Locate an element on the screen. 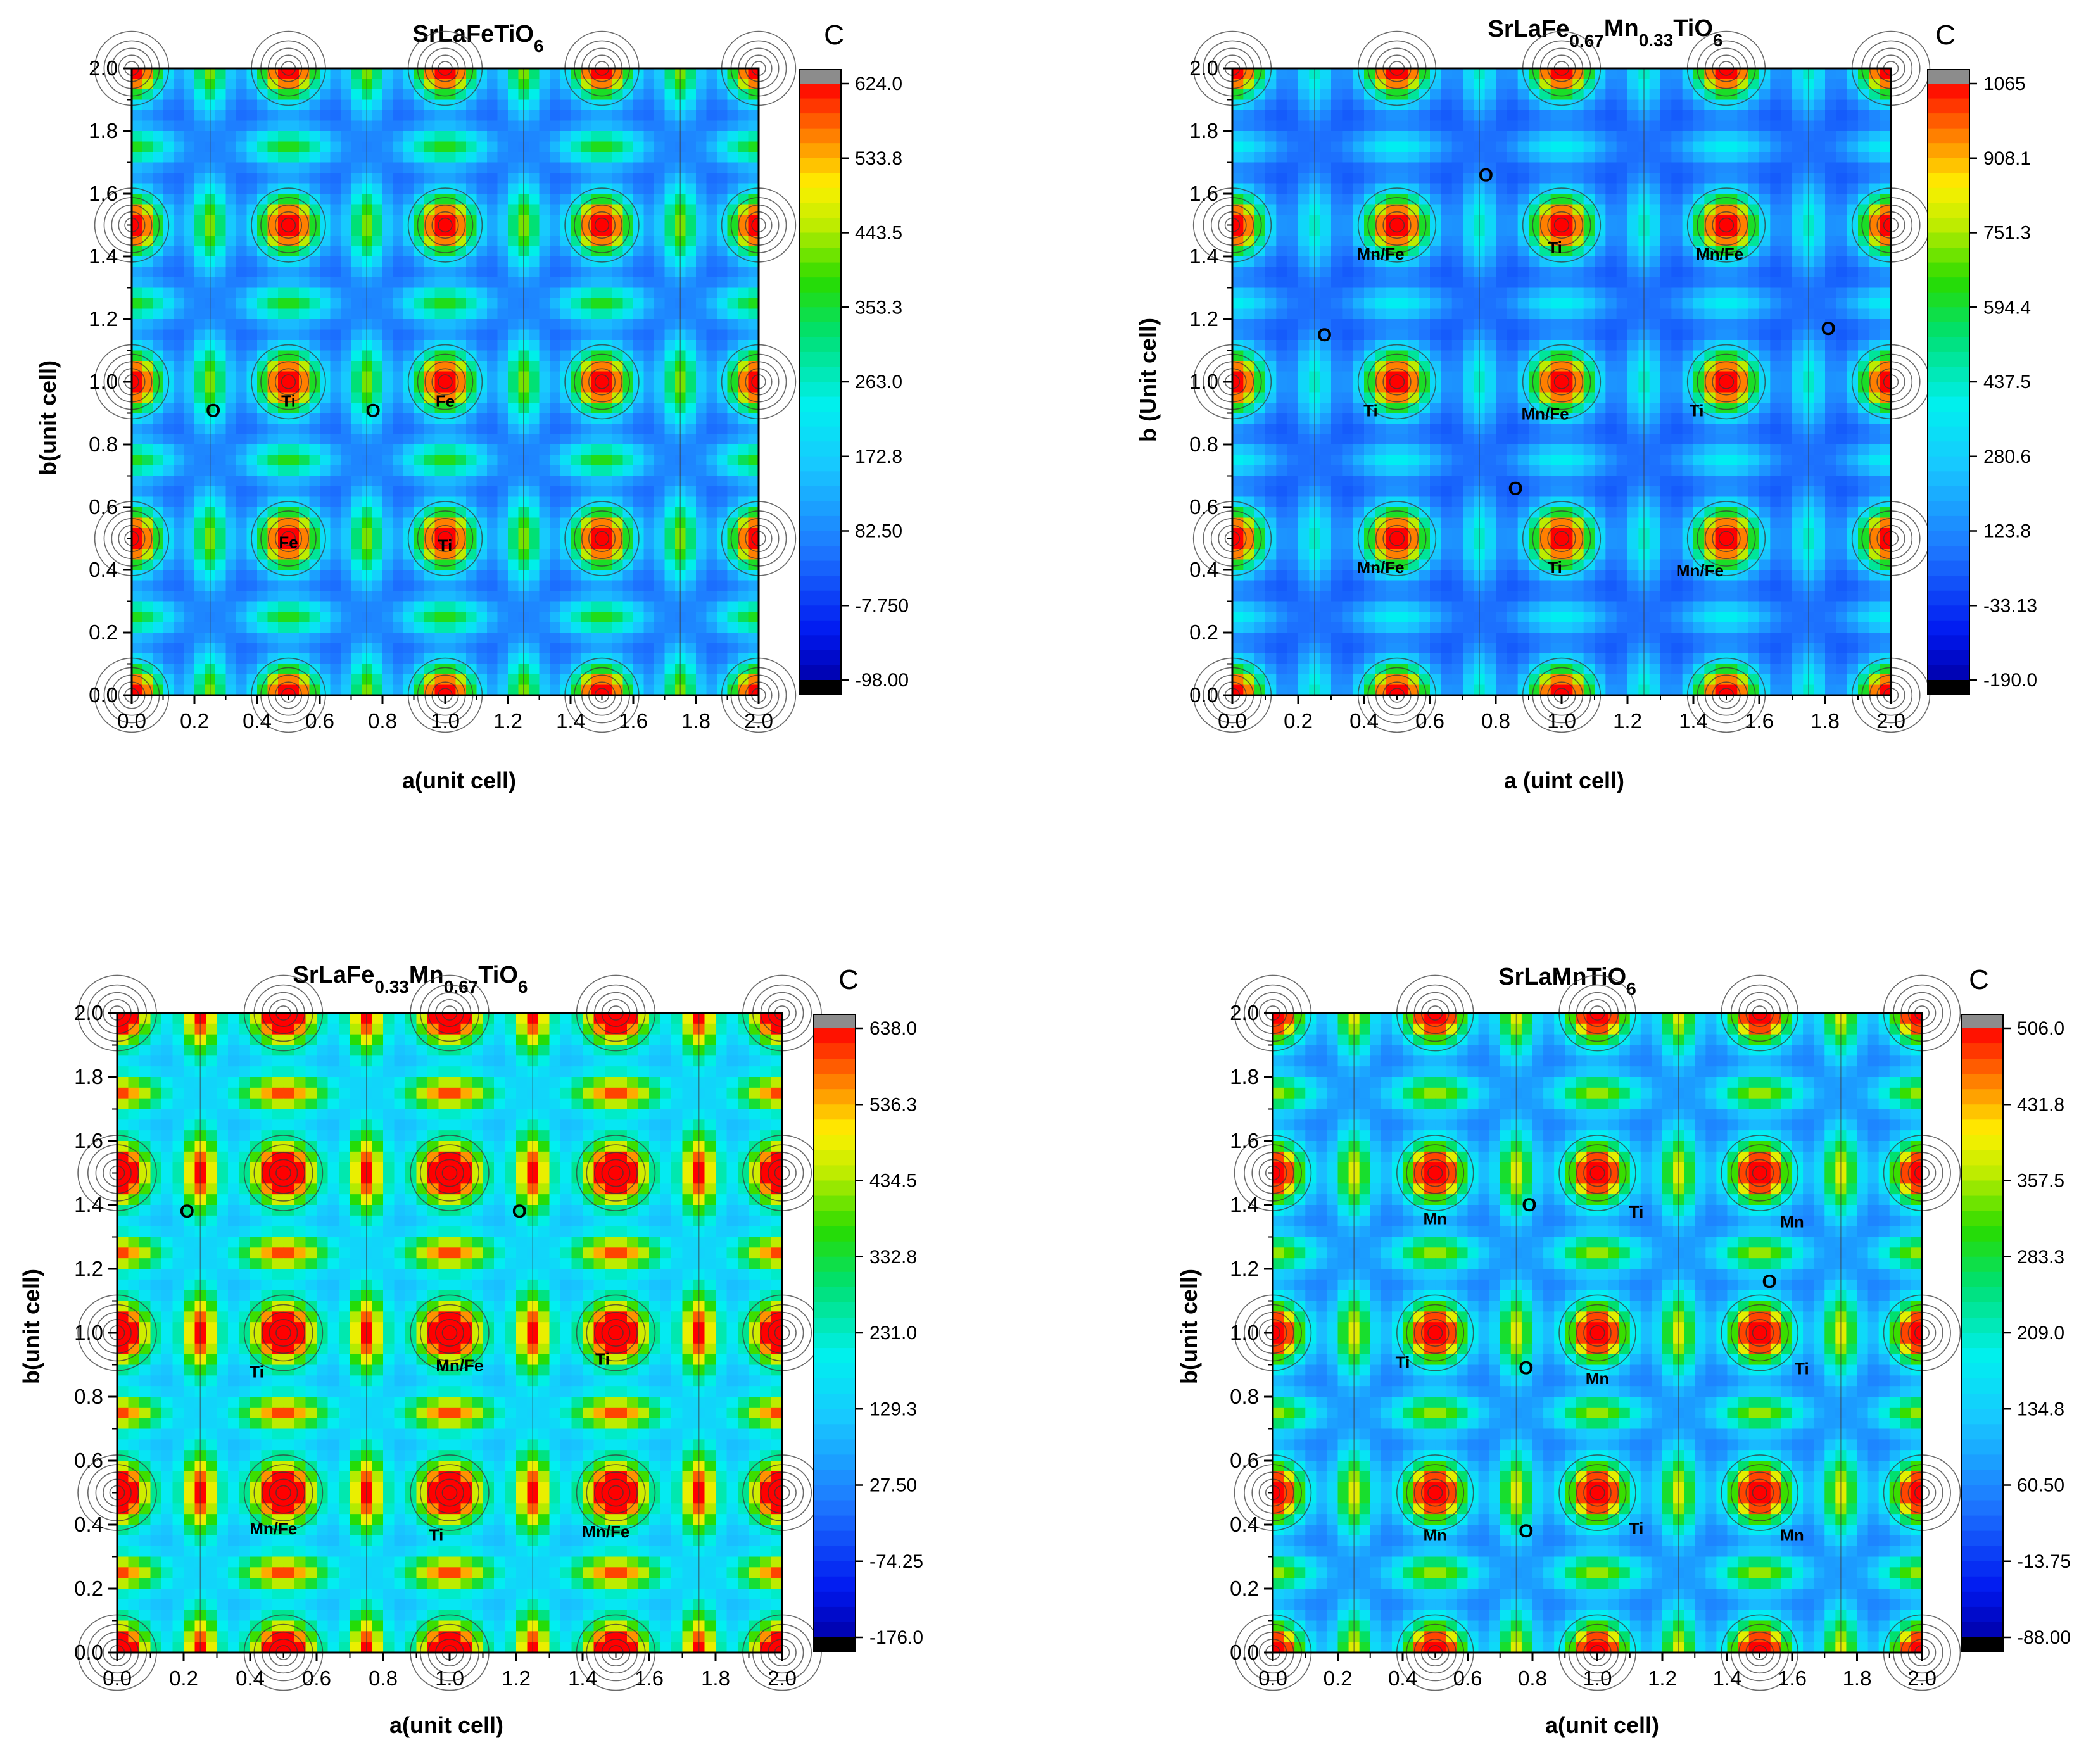 This screenshot has width=2098, height=1764. colorbar-tick-label: 443.5 is located at coordinates (878, 233).